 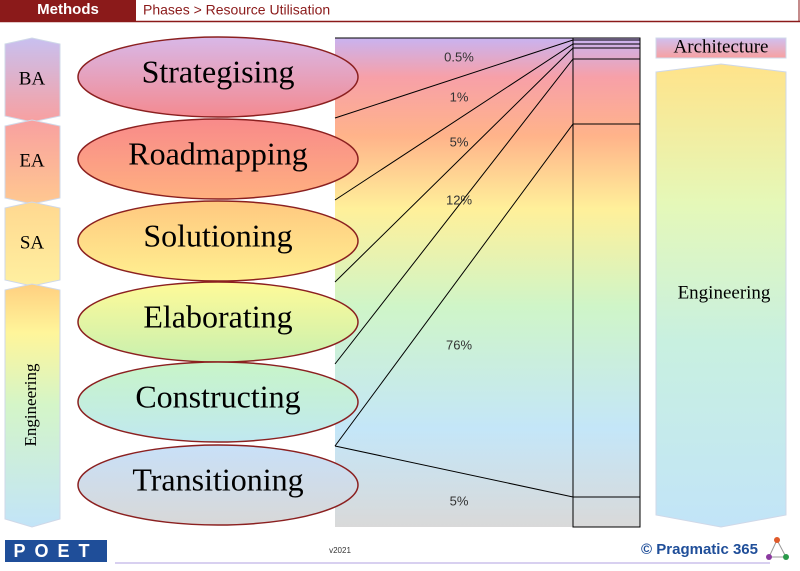 I want to click on phase-share: 0.5%, so click(x=459, y=56).